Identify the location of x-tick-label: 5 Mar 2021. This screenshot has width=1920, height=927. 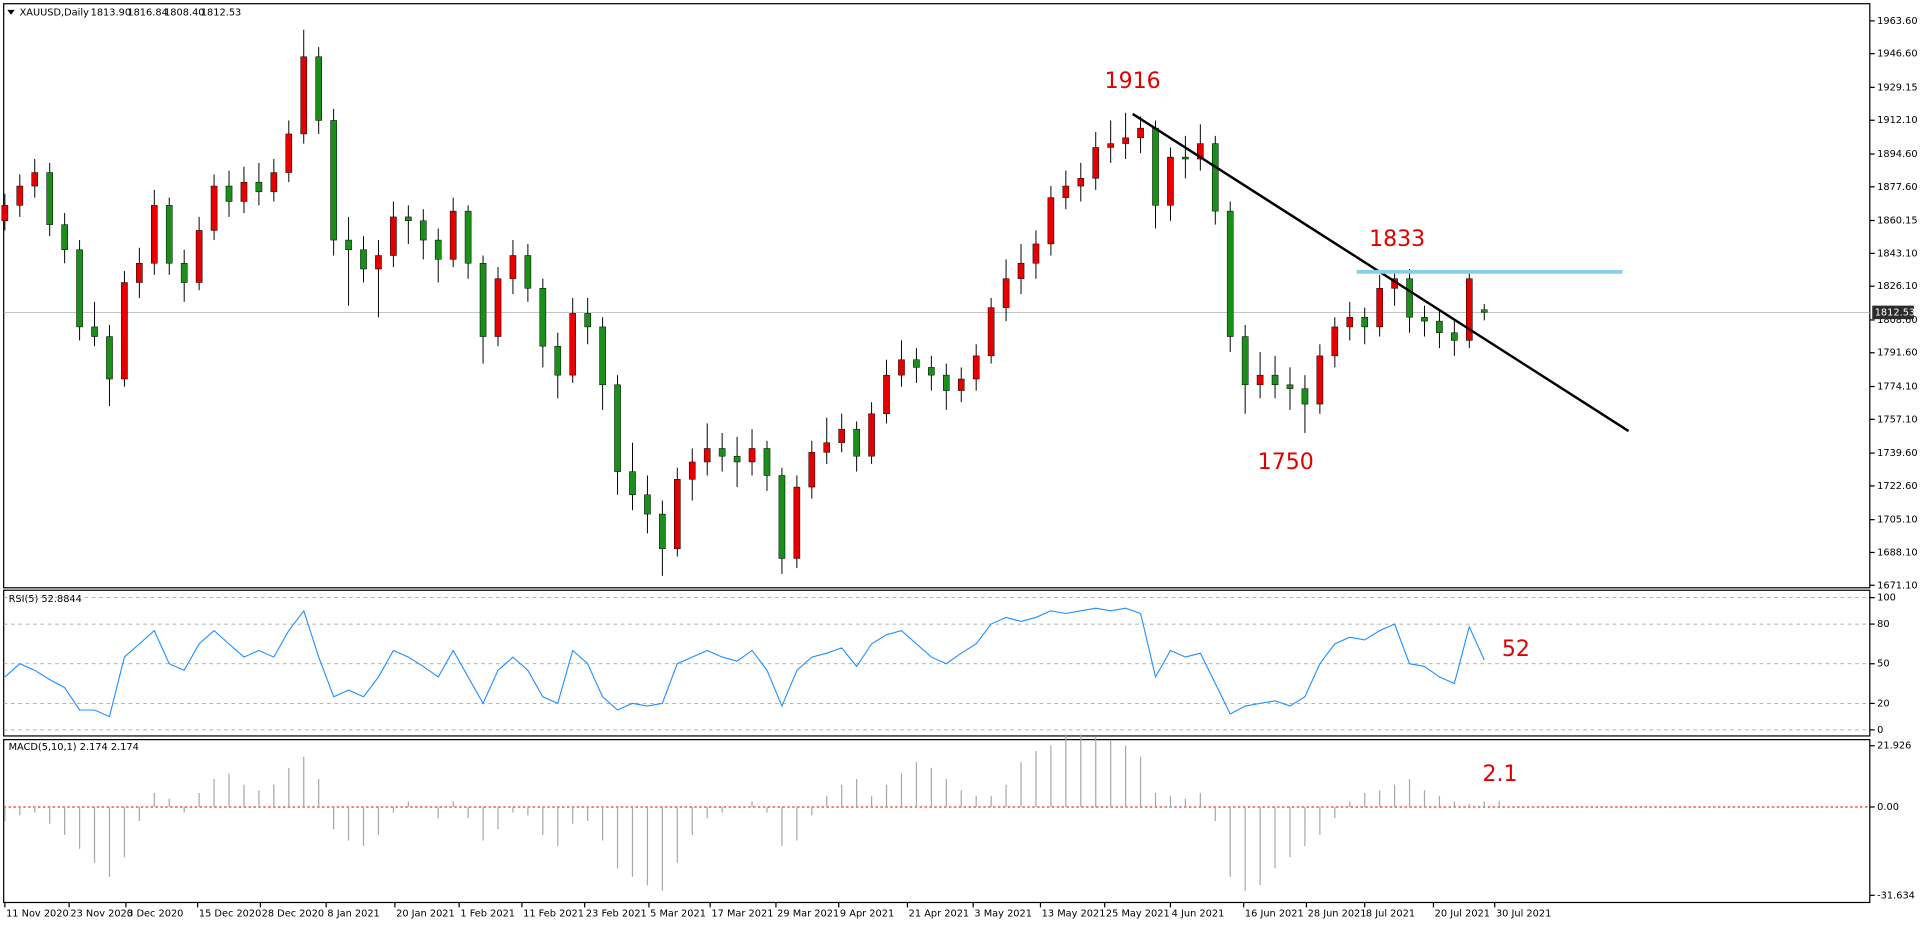
(678, 914).